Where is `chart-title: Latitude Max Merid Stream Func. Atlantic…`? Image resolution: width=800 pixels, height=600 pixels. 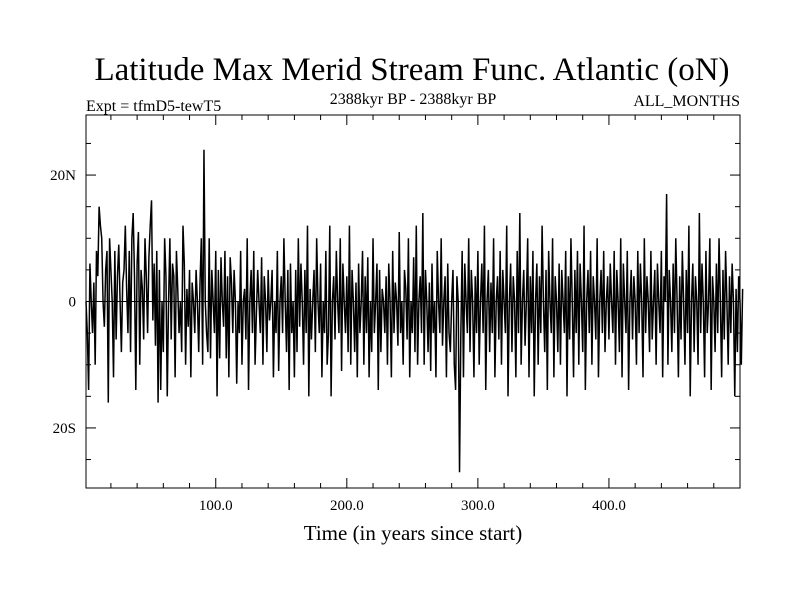
chart-title: Latitude Max Merid Stream Func. Atlantic… is located at coordinates (411, 70).